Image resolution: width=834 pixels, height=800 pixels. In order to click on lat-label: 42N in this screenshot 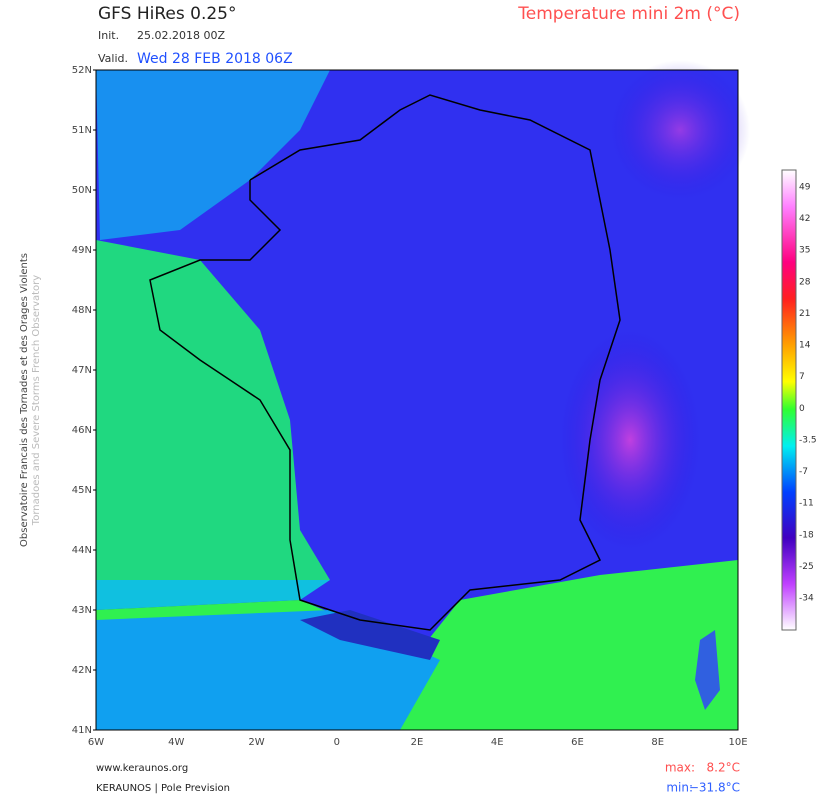, I will do `click(82, 670)`.